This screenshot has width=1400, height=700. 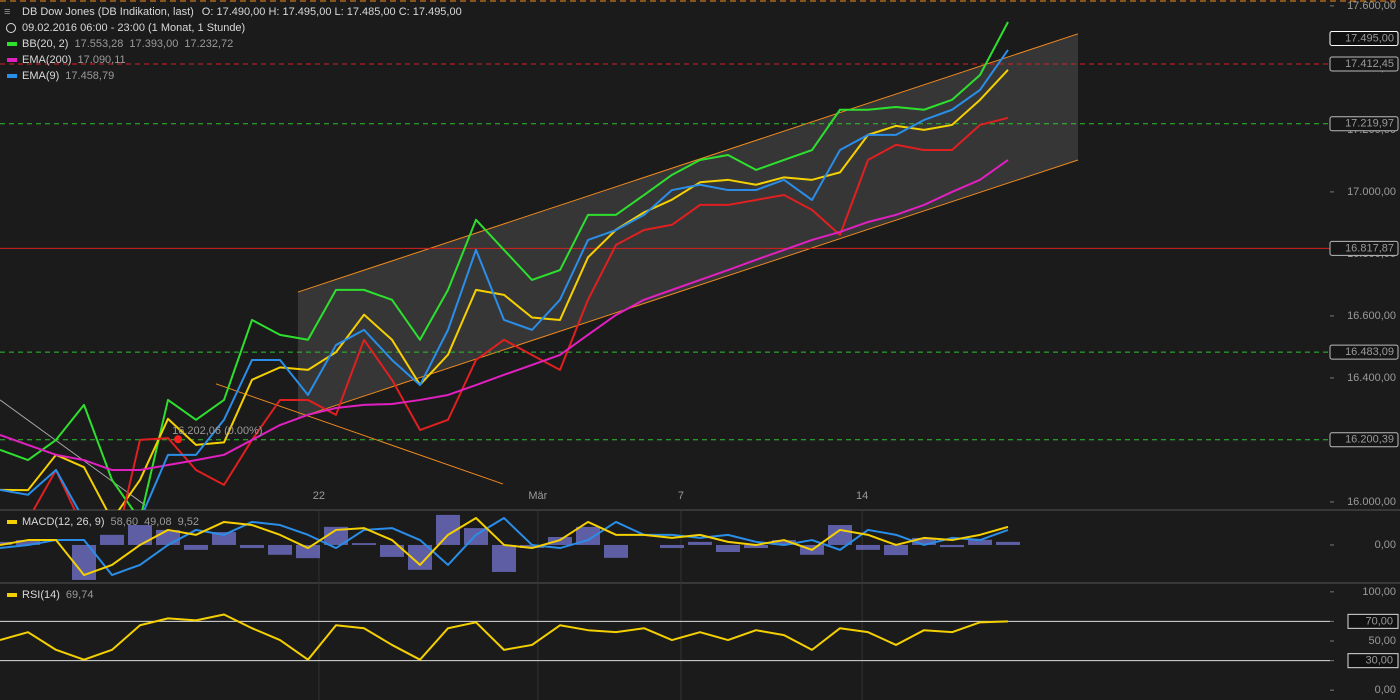 What do you see at coordinates (1371, 192) in the screenshot?
I see `y-tick-label: 17.000,00` at bounding box center [1371, 192].